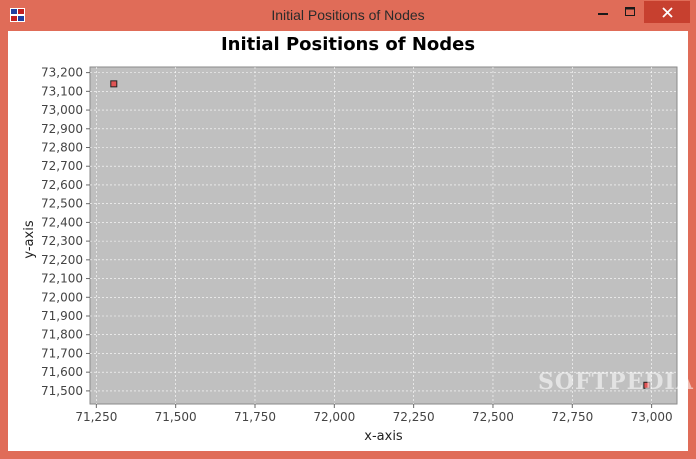 The width and height of the screenshot is (696, 459). I want to click on window-title: Initial Positions of Nodes, so click(348, 15).